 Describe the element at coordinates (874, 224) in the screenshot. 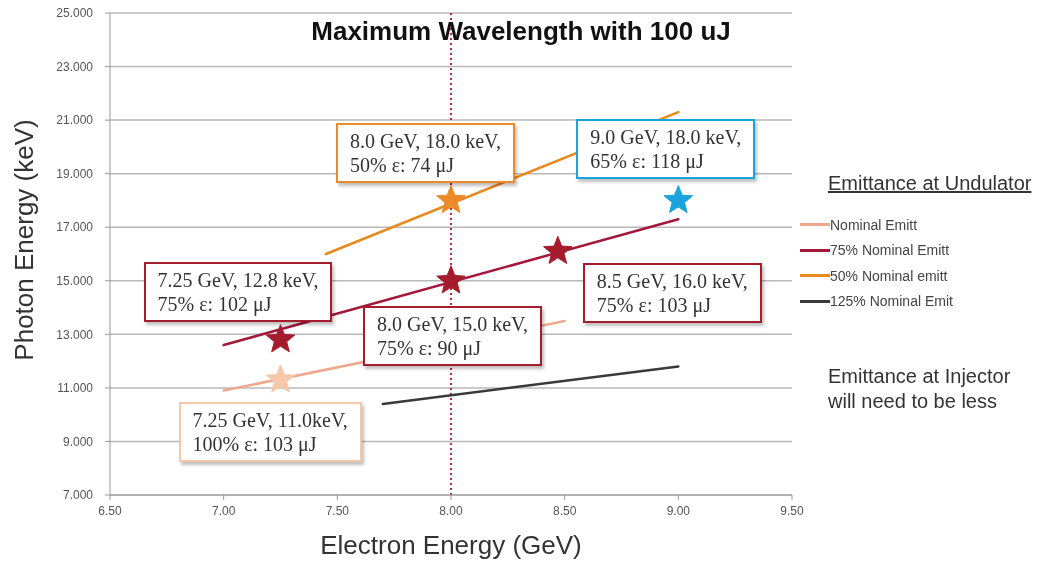

I see `legend-label: Nominal Emitt` at that location.